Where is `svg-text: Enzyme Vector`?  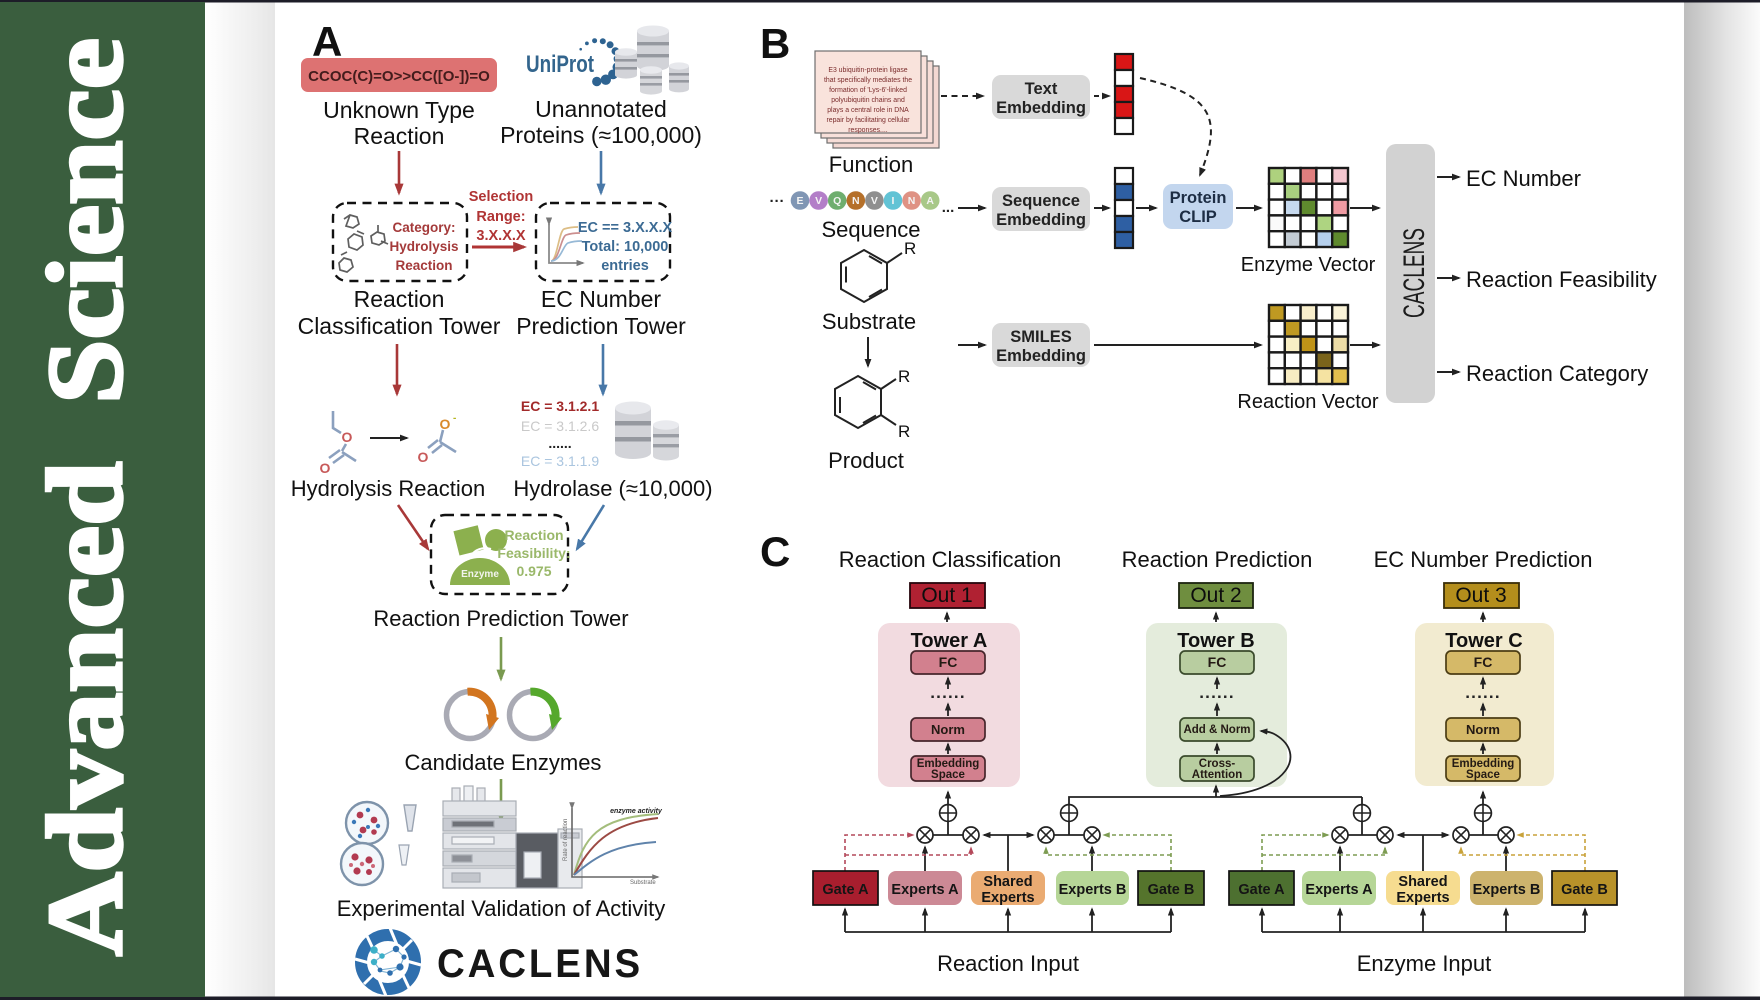
svg-text: Enzyme Vector is located at coordinates (1308, 265).